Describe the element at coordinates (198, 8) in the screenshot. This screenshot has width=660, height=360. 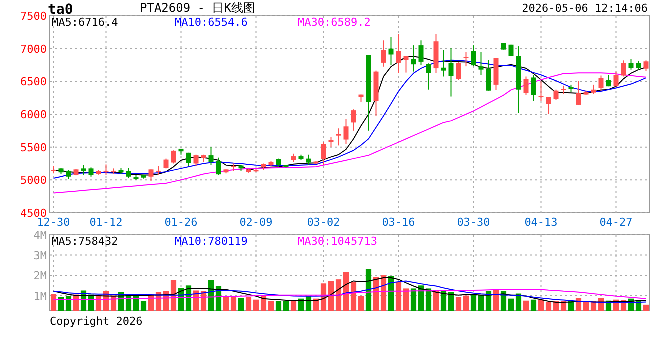
I see `chart-title: PTA2609 - 日K线图` at that location.